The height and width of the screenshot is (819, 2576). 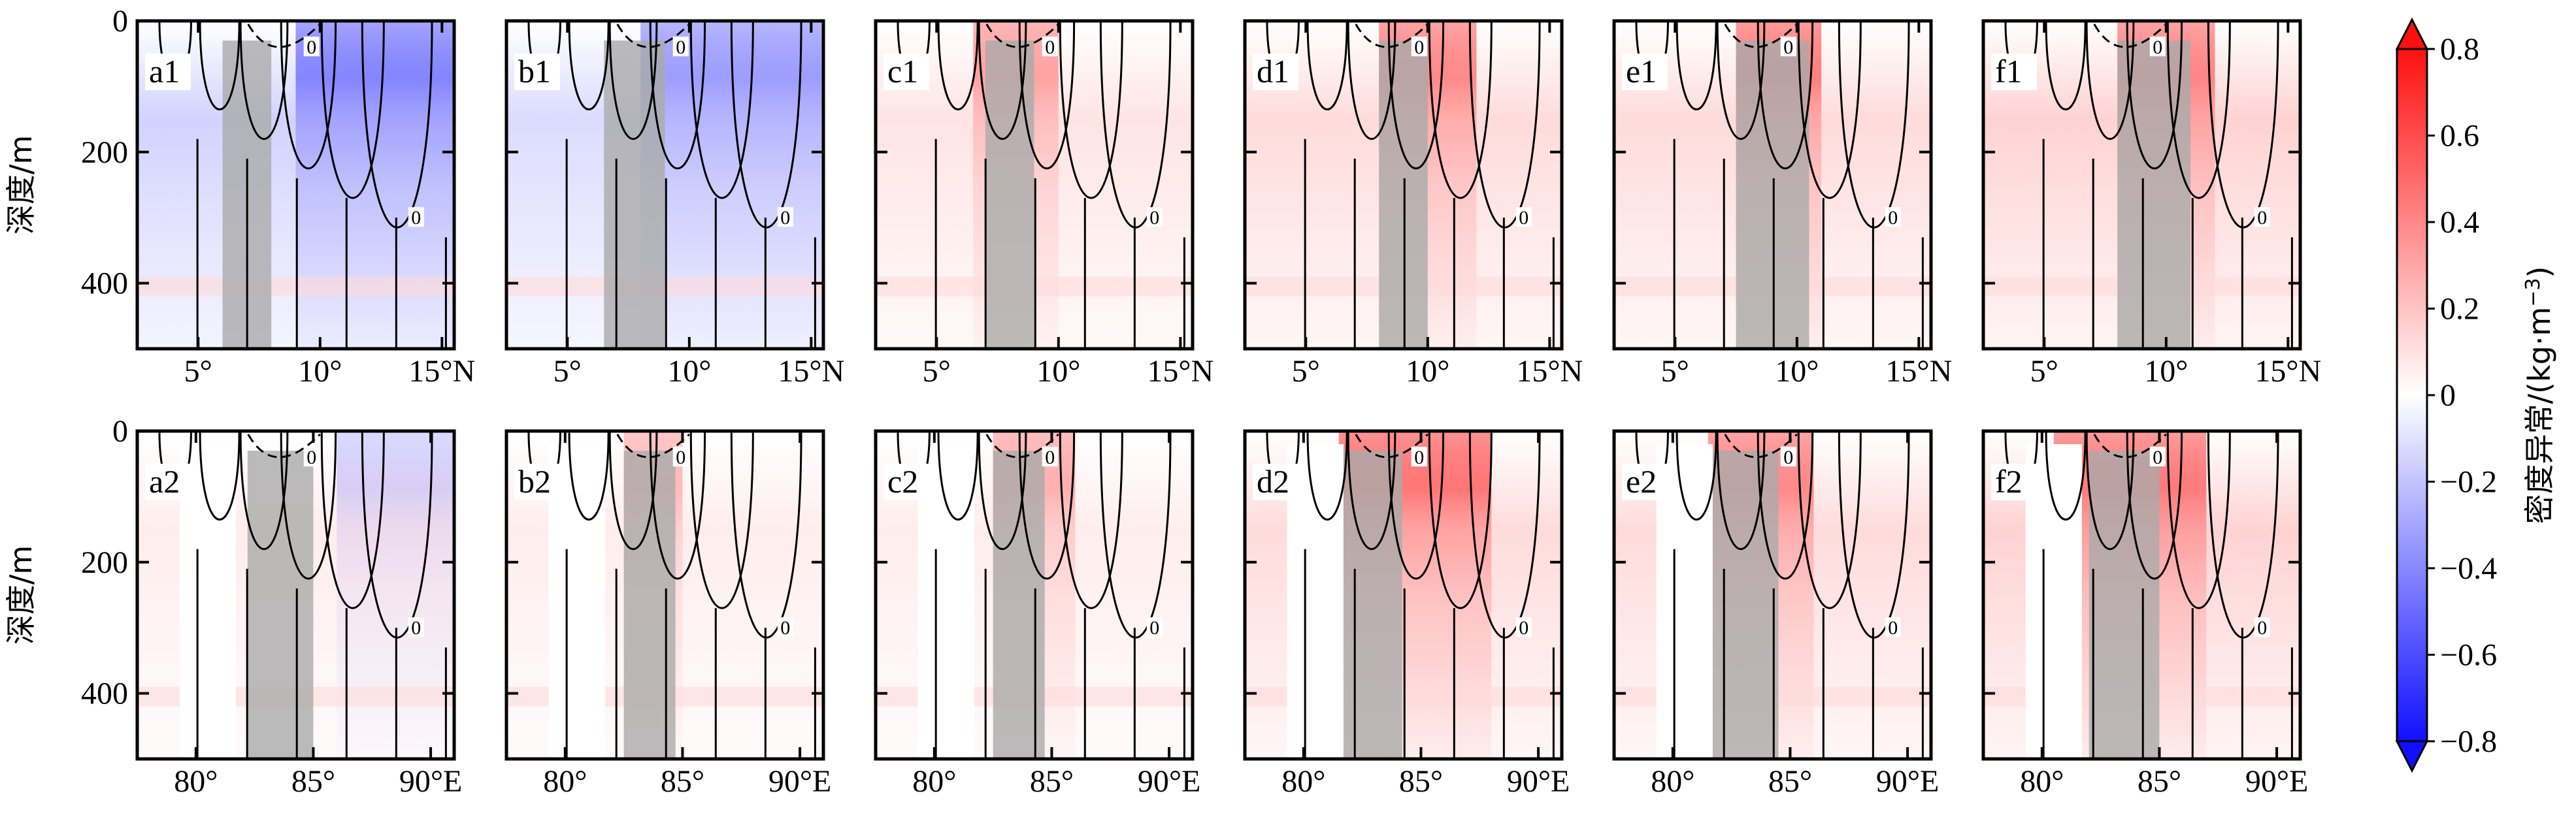 What do you see at coordinates (1775, 614) in the screenshot?
I see `panel-e2: 0 0 e2 80° 85° 90°E` at bounding box center [1775, 614].